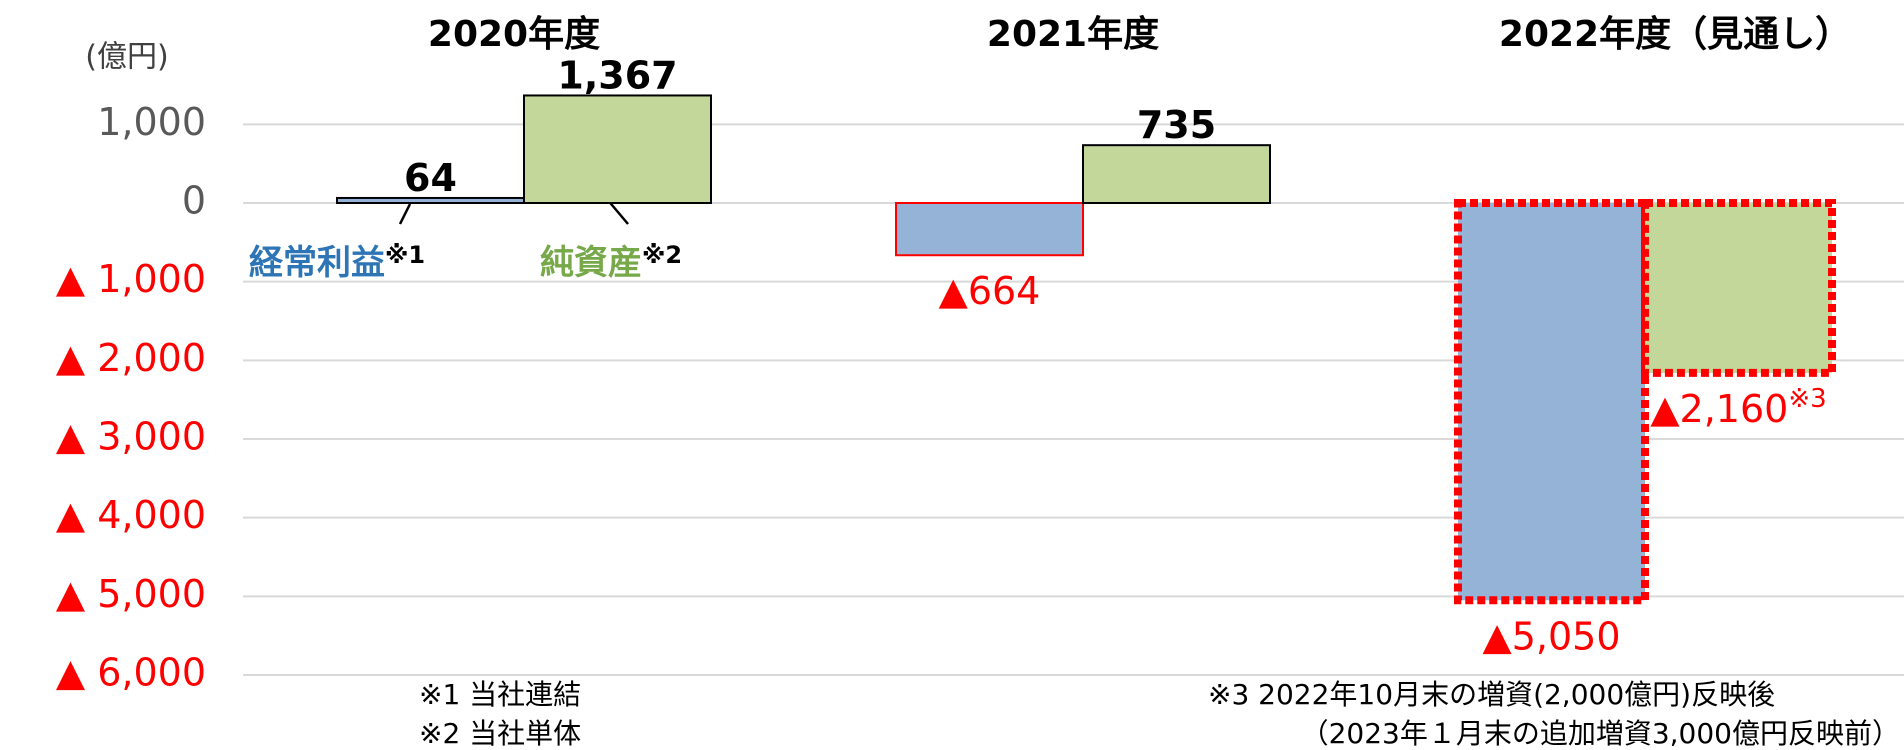  Describe the element at coordinates (405, 214) in the screenshot. I see `leader-line` at that location.